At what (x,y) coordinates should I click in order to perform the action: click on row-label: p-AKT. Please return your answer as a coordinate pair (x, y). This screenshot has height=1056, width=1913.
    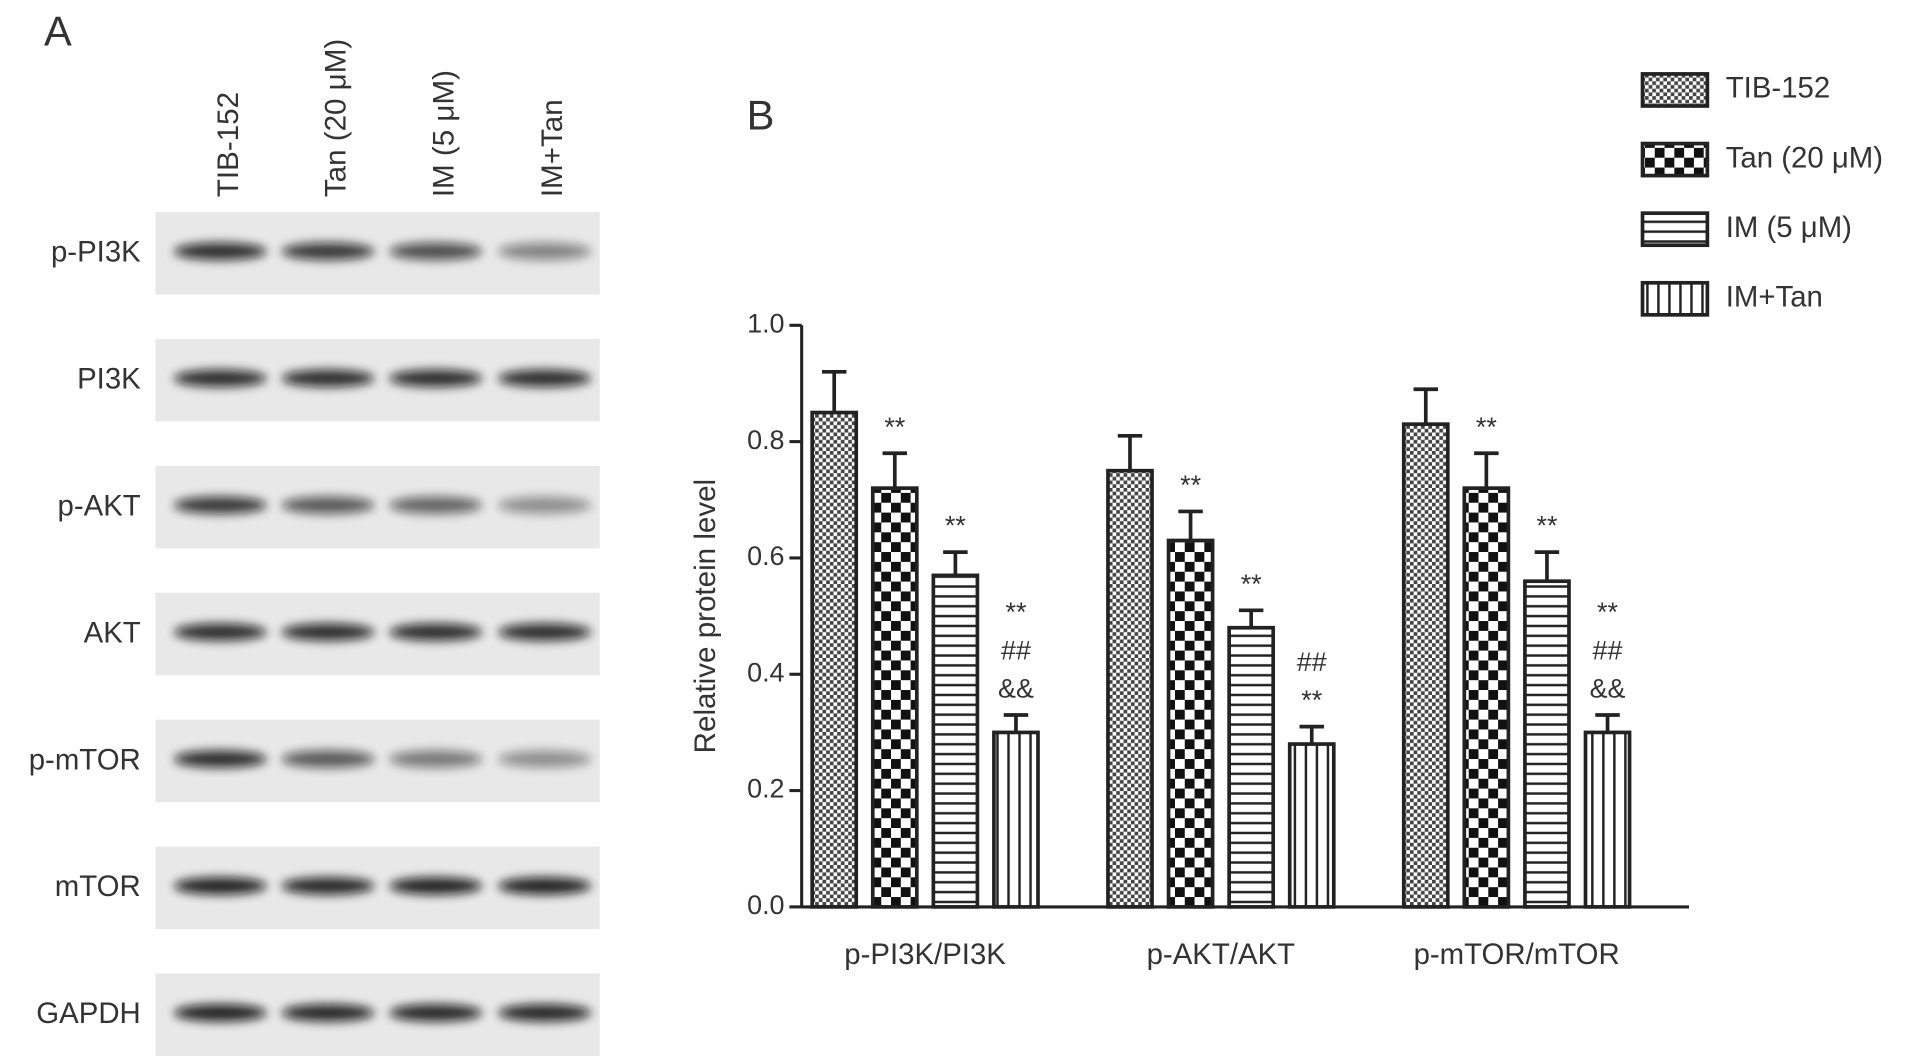
    Looking at the image, I should click on (99, 505).